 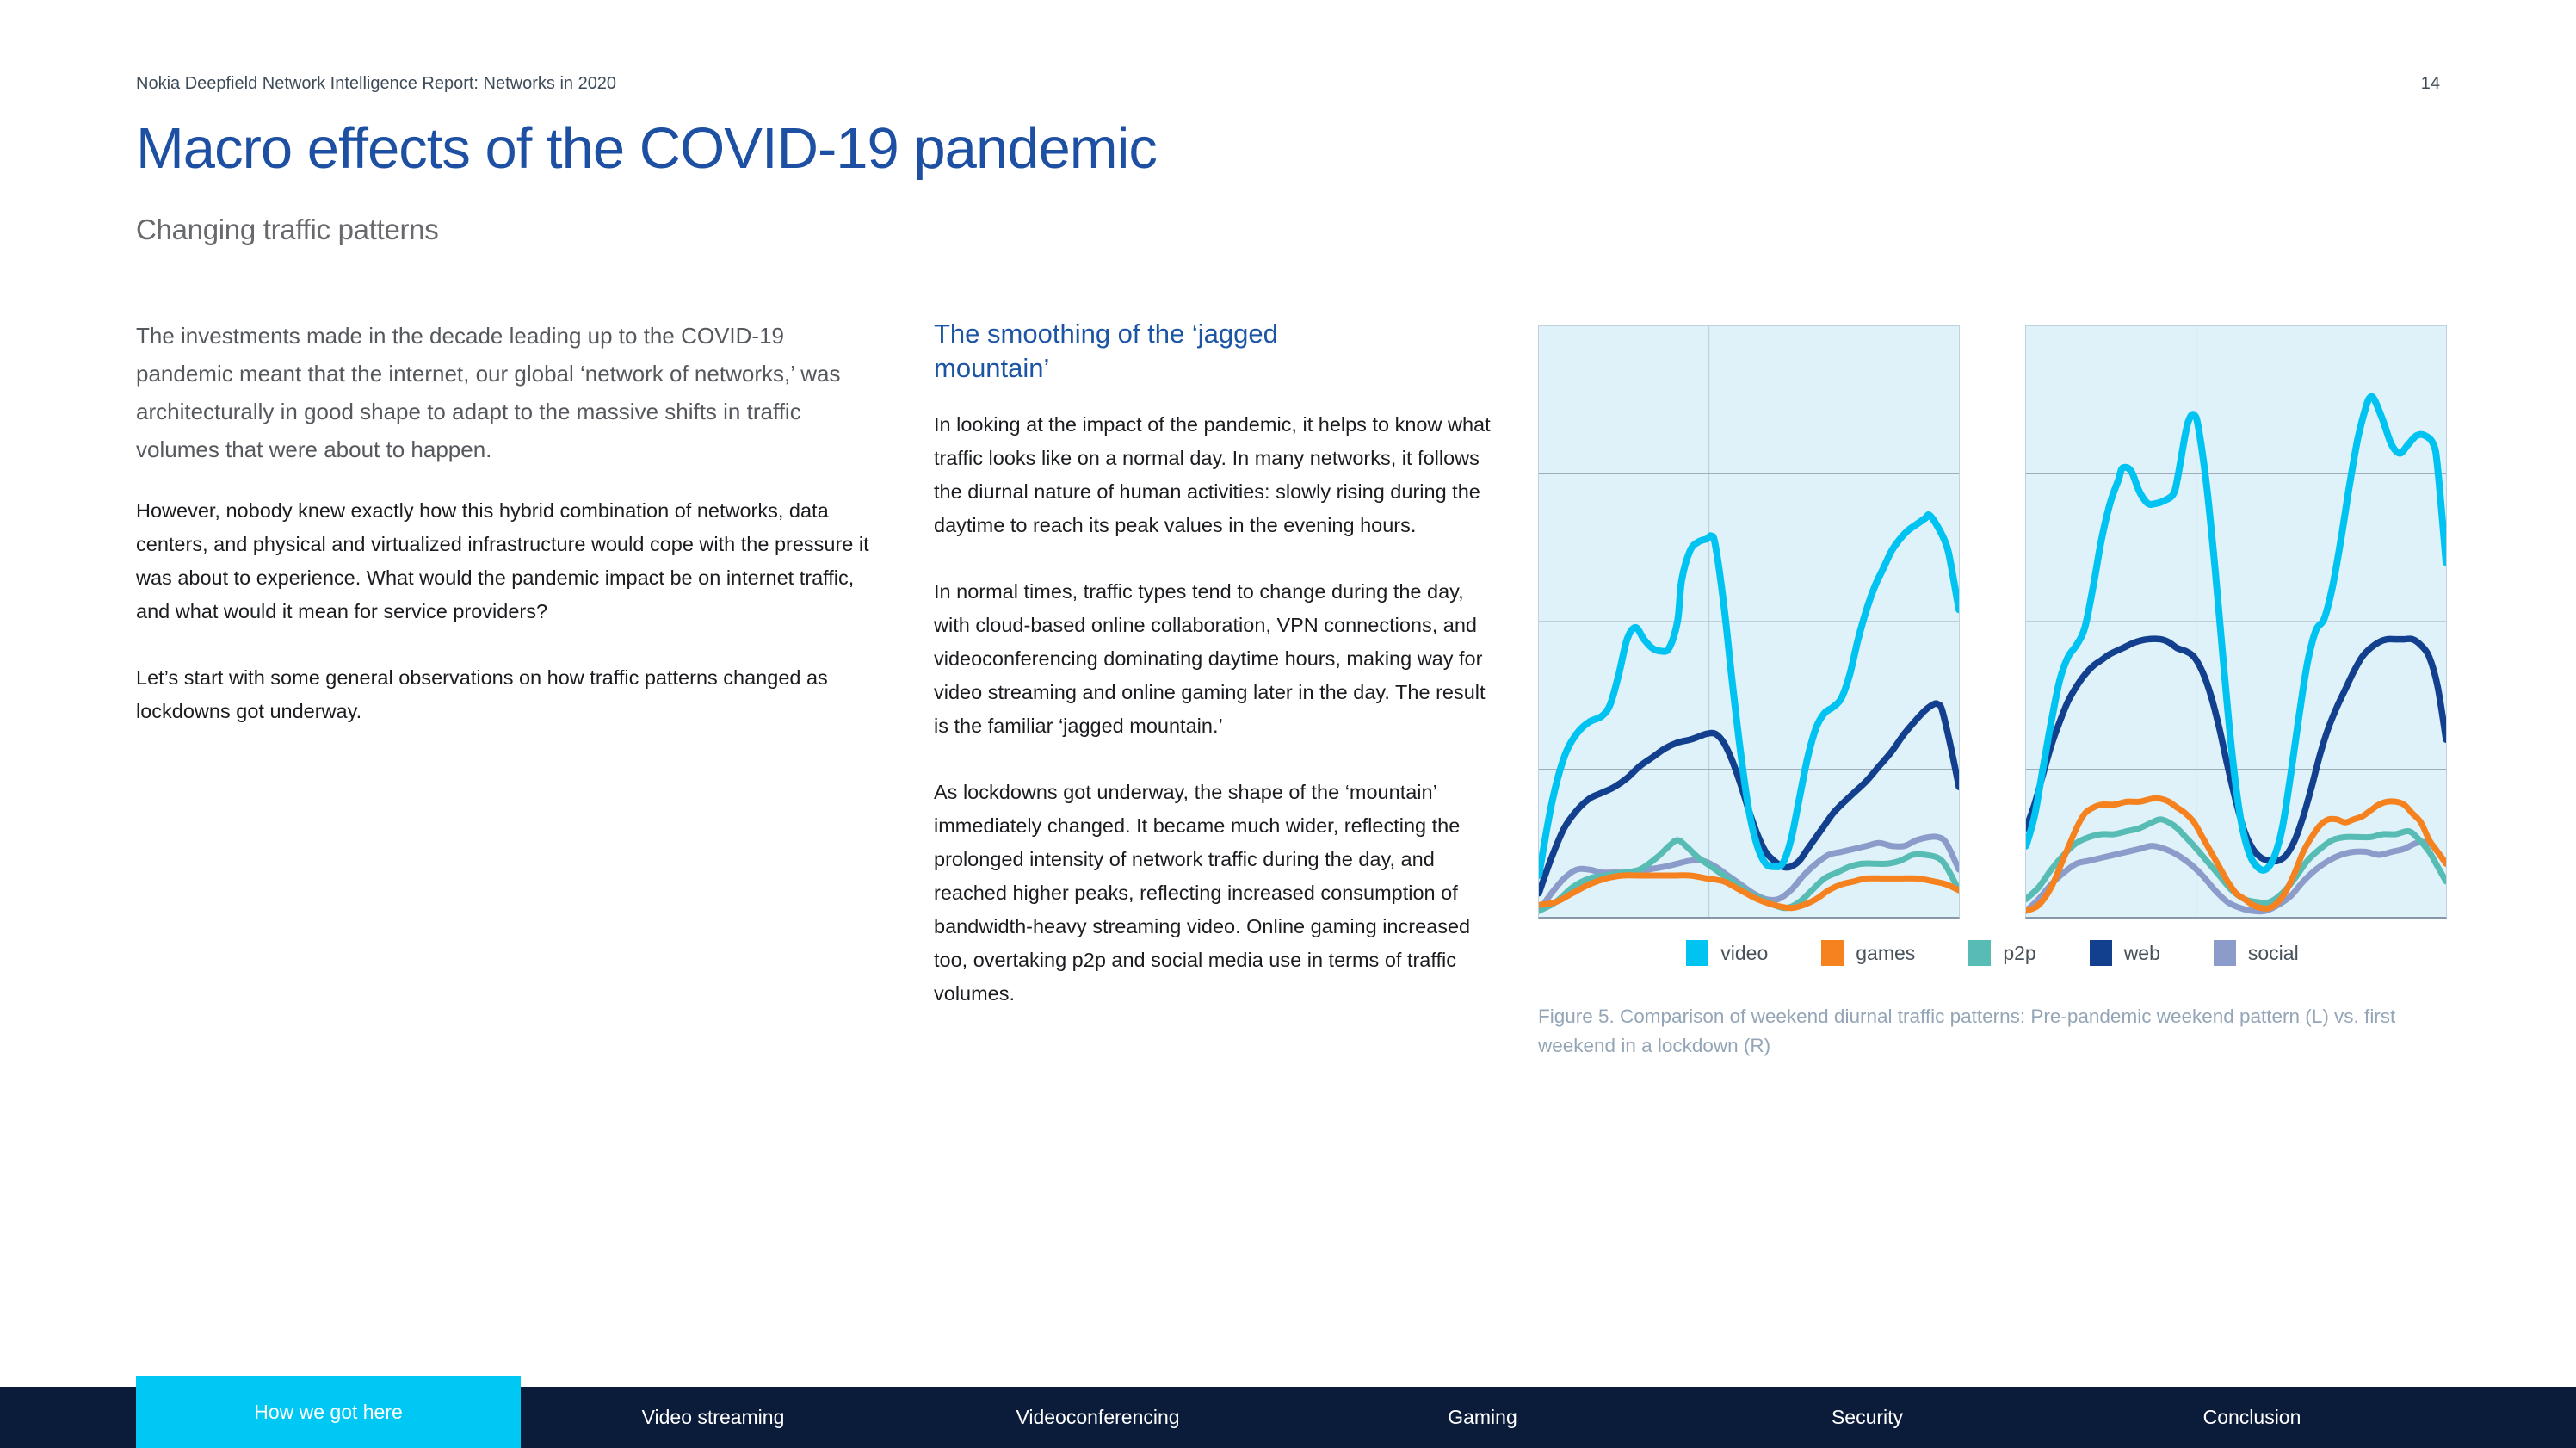 What do you see at coordinates (287, 229) in the screenshot?
I see `page-subtitle: Changing traffic patterns` at bounding box center [287, 229].